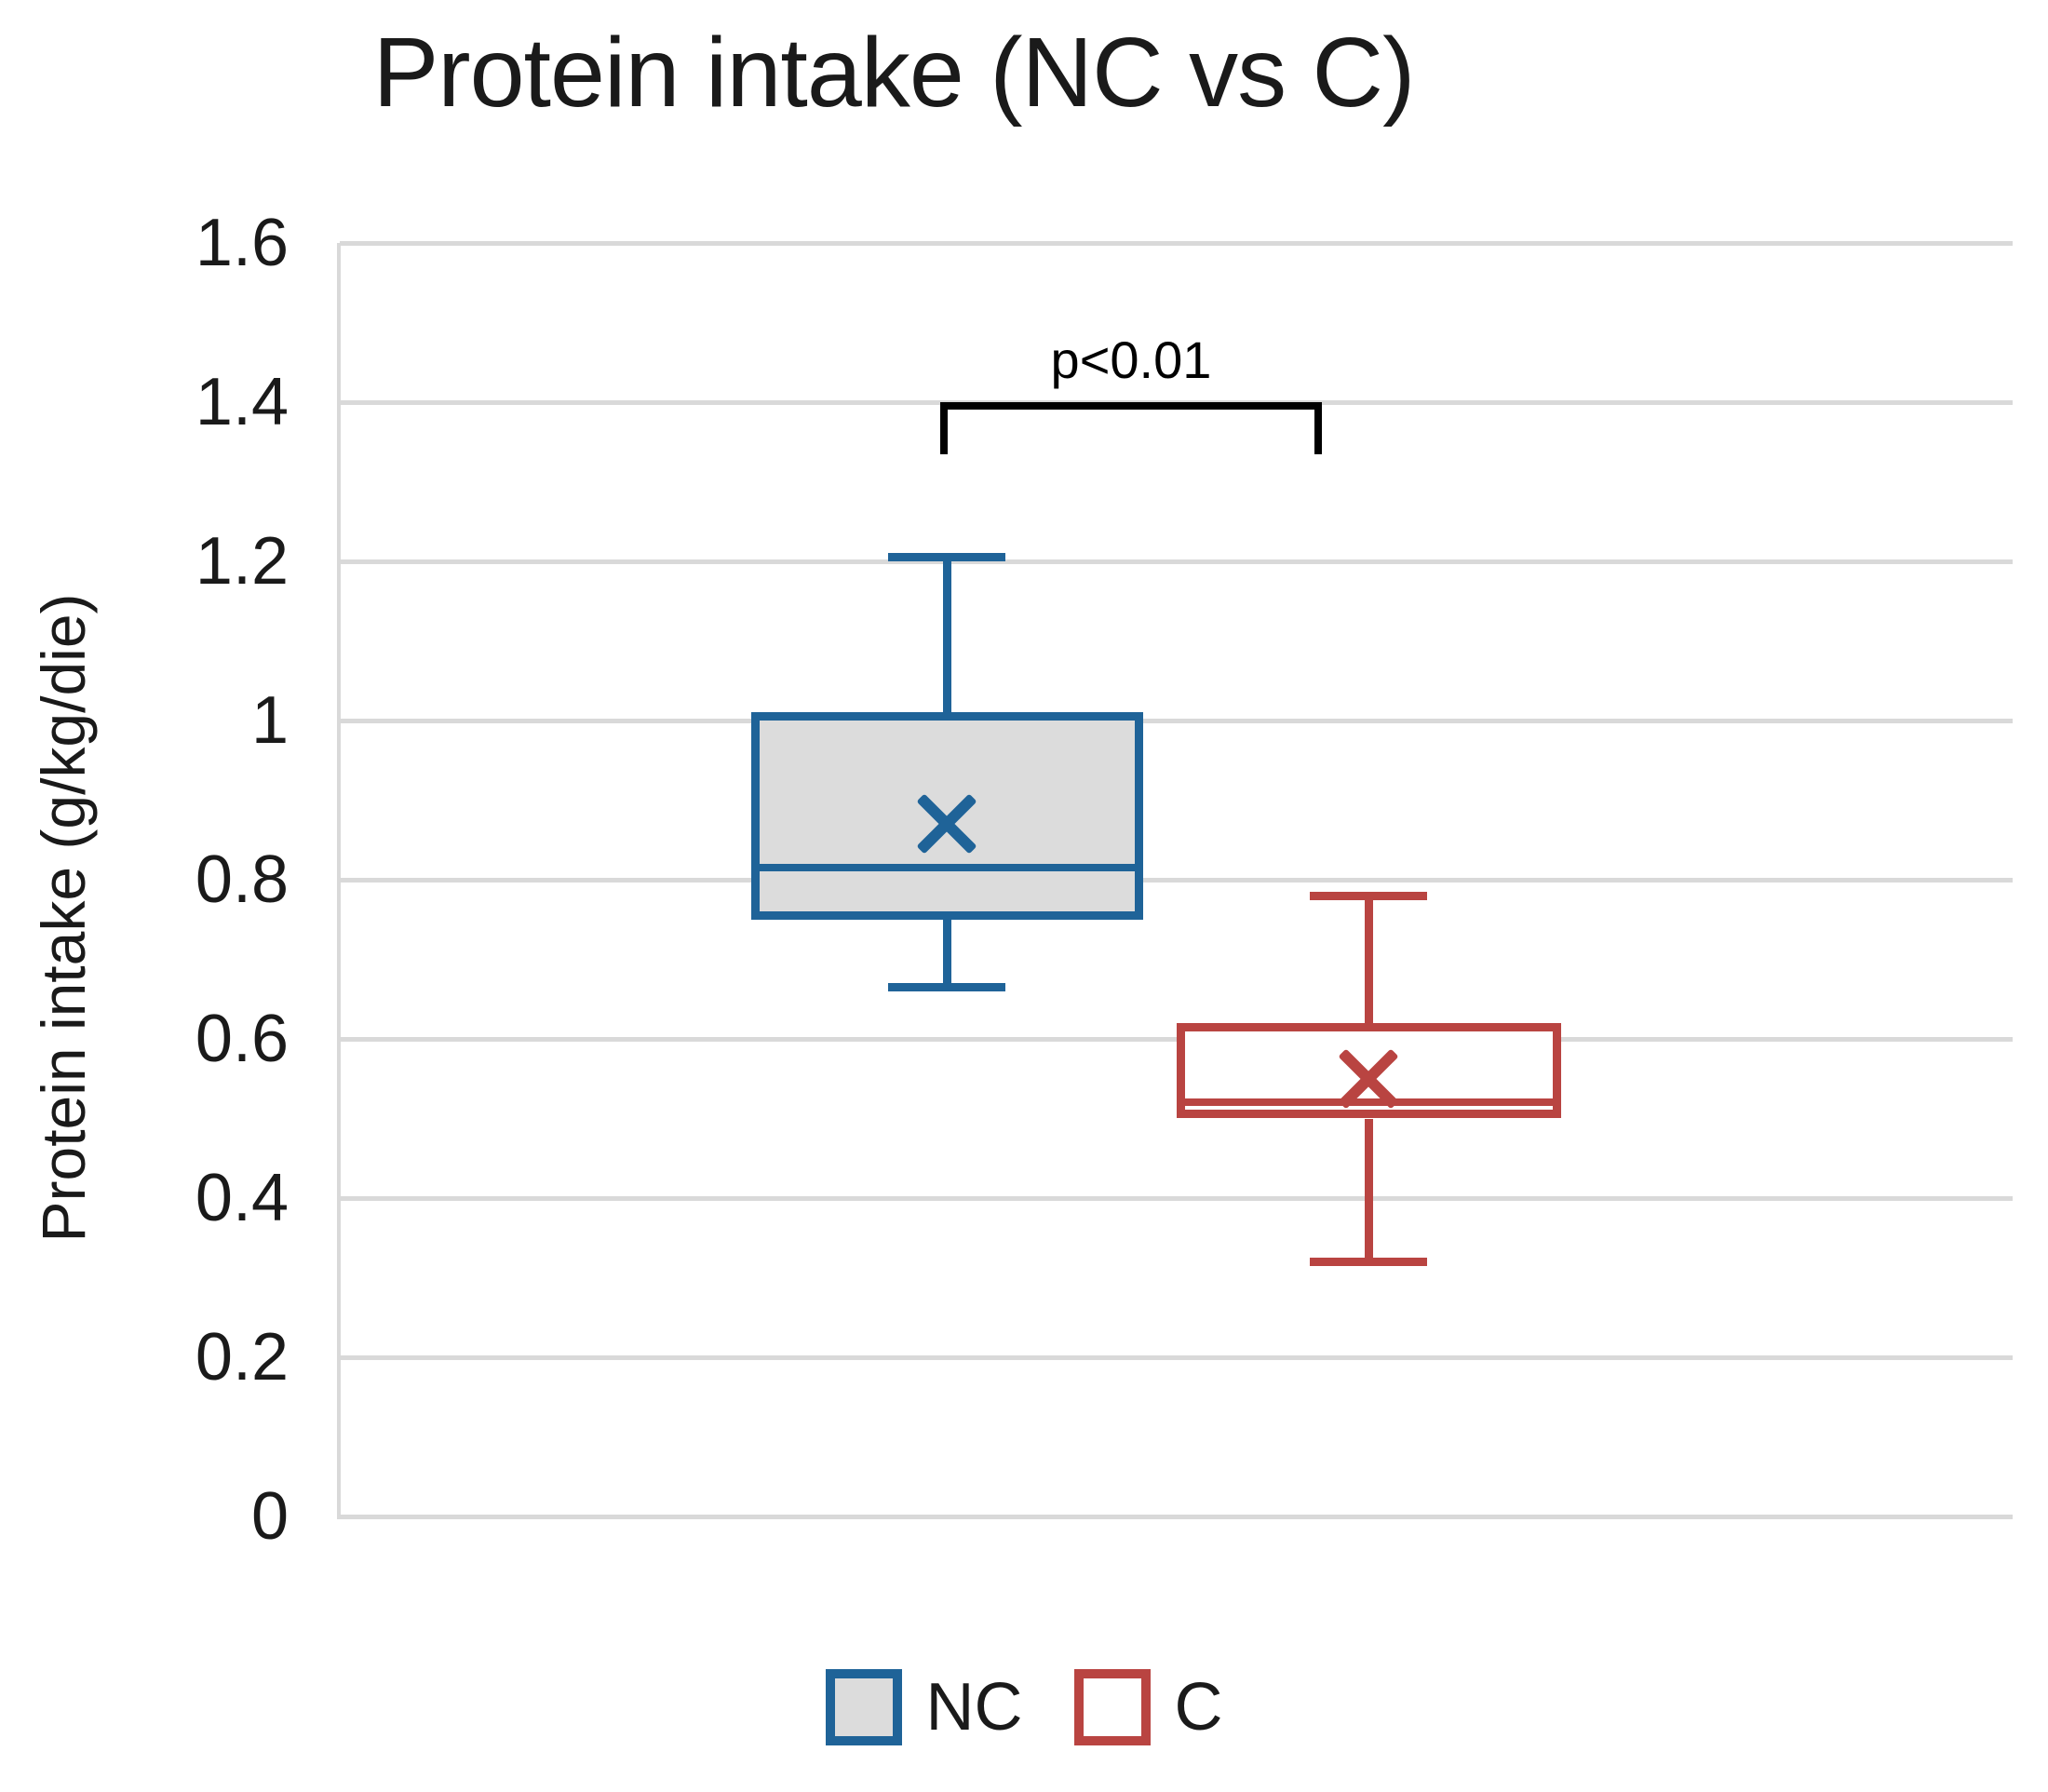  I want to click on chart-title: Protein intake (NC vs C), so click(894, 73).